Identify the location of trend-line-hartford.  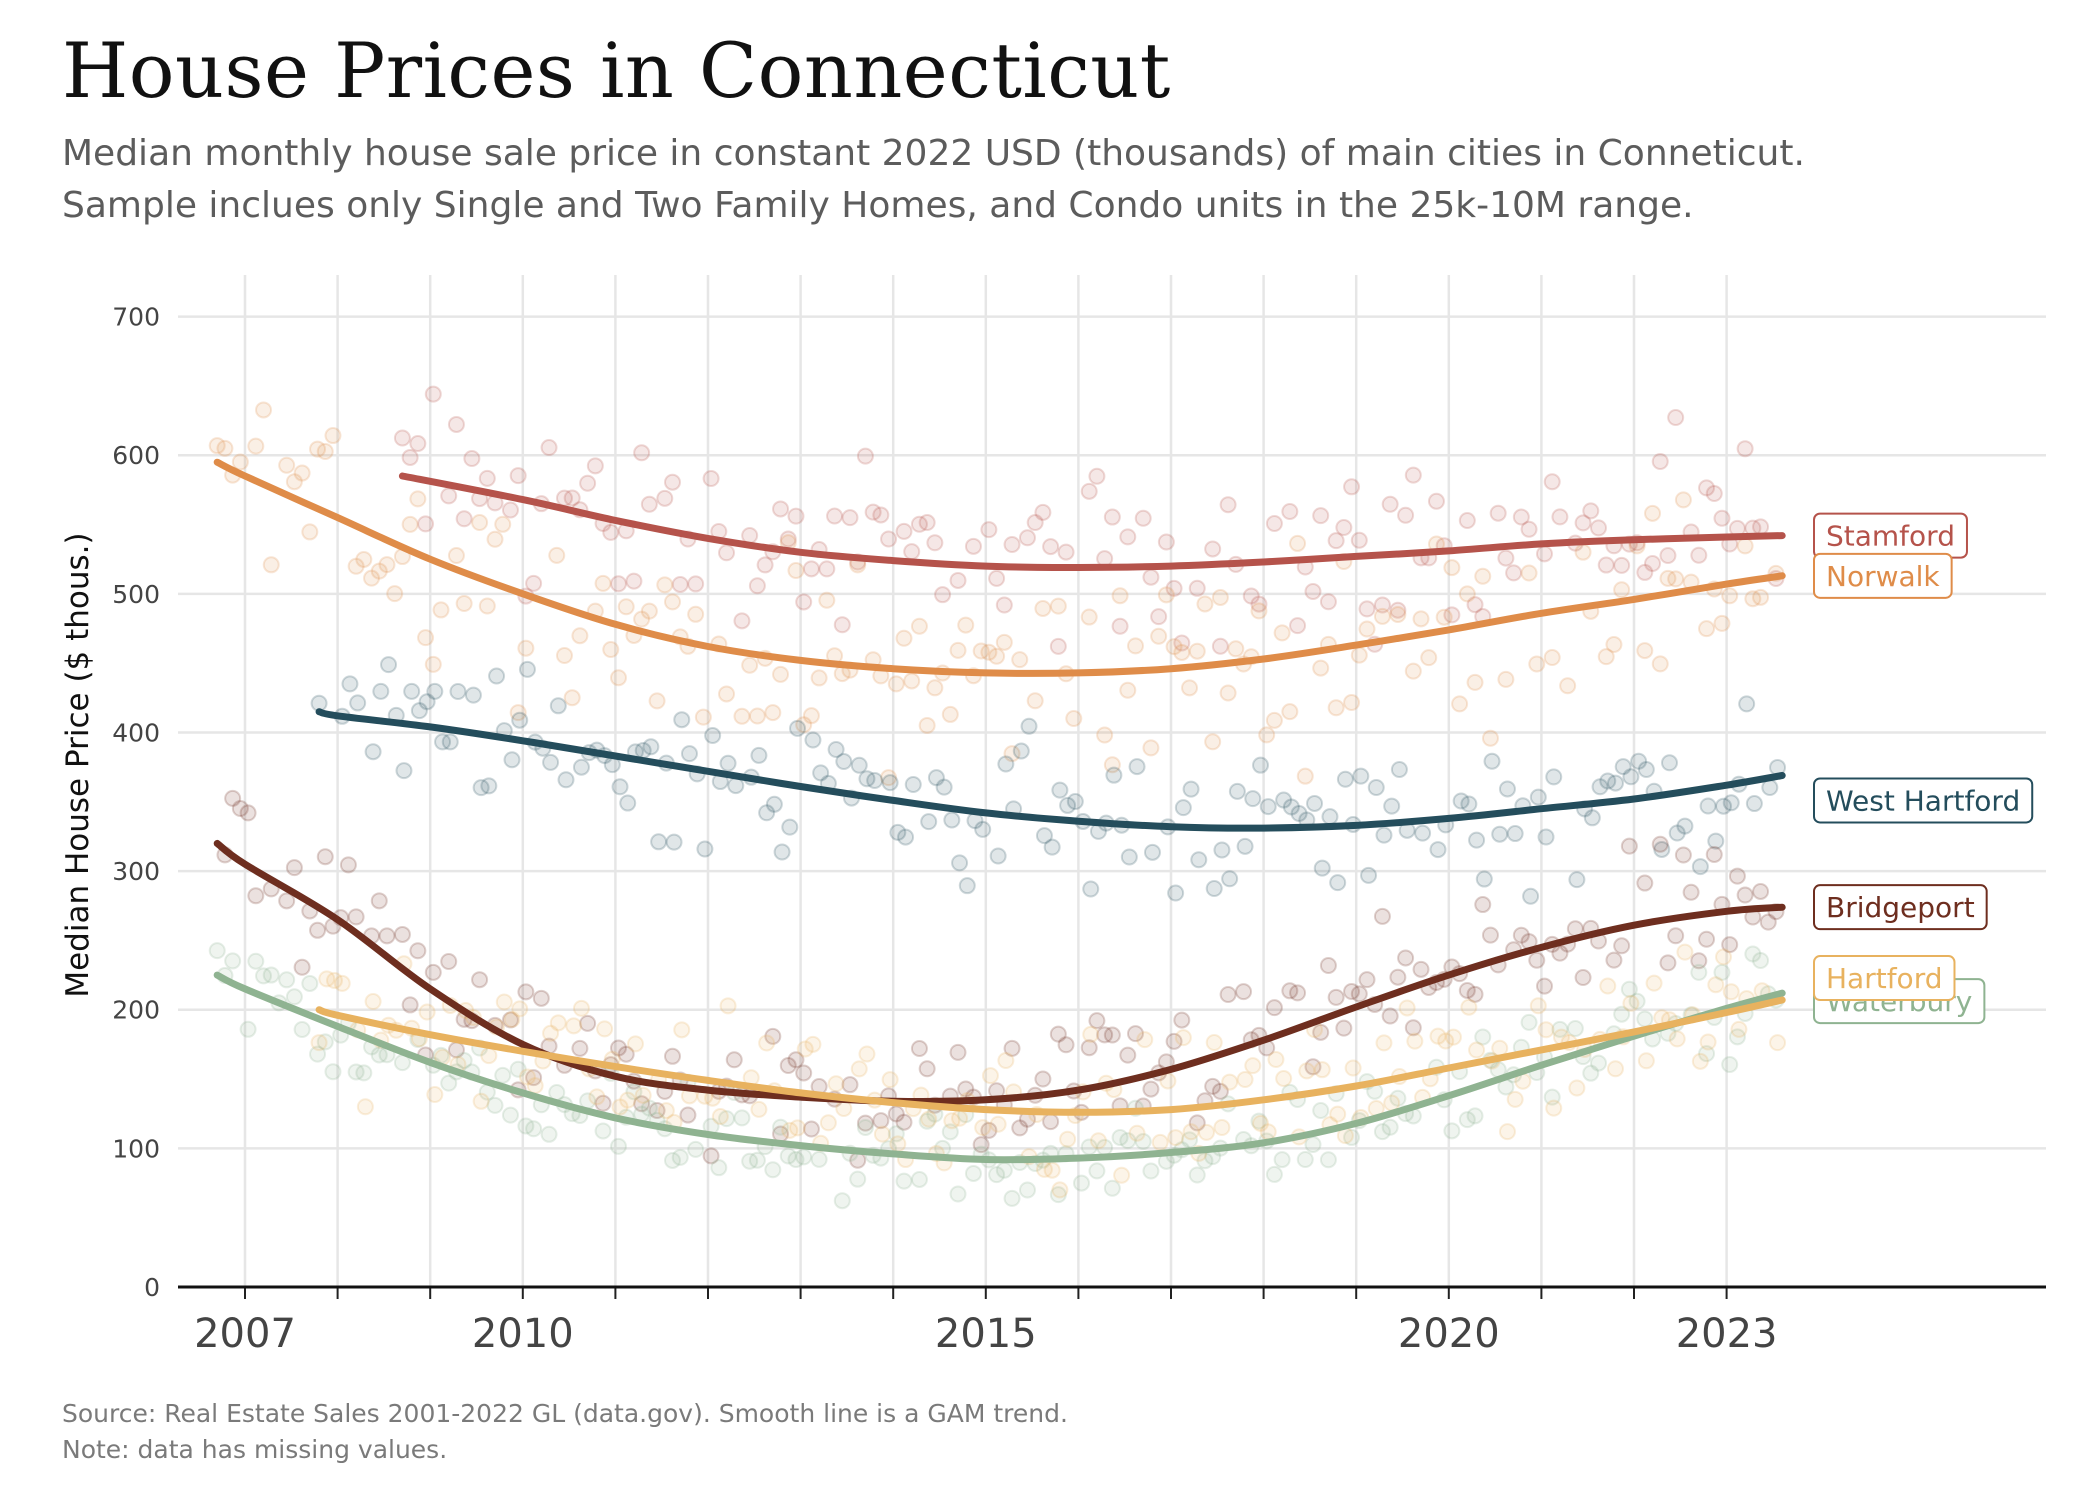
(1050, 1056).